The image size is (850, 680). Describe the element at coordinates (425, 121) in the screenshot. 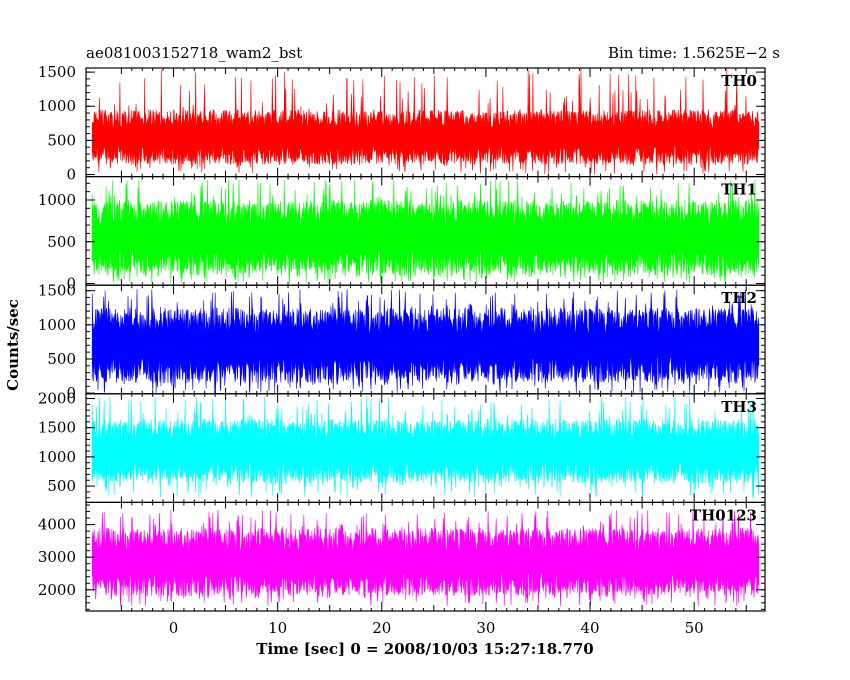

I see `series-trace-th0` at that location.